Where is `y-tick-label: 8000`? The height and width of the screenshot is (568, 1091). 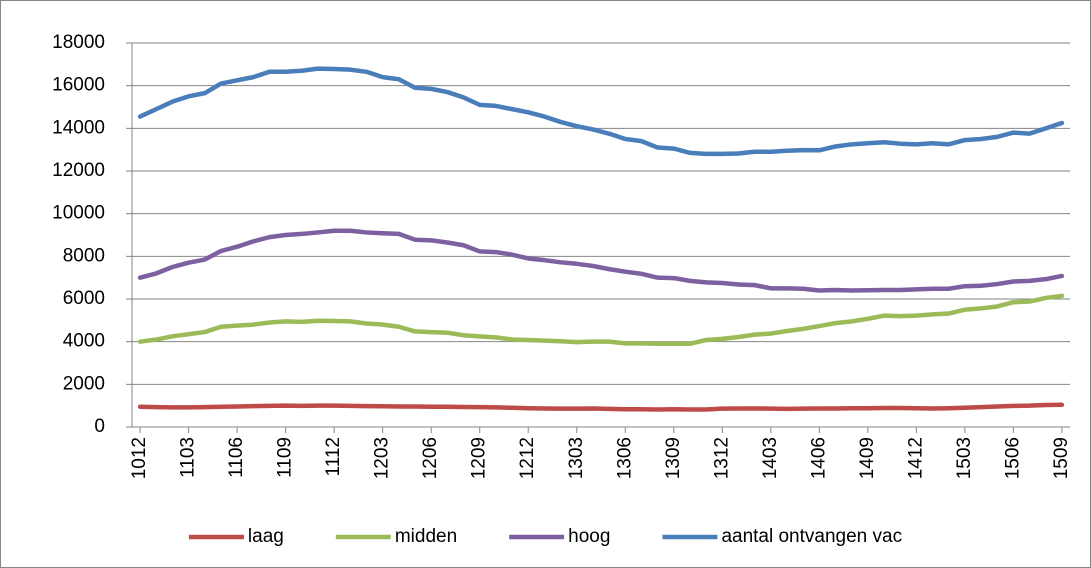
y-tick-label: 8000 is located at coordinates (84, 255).